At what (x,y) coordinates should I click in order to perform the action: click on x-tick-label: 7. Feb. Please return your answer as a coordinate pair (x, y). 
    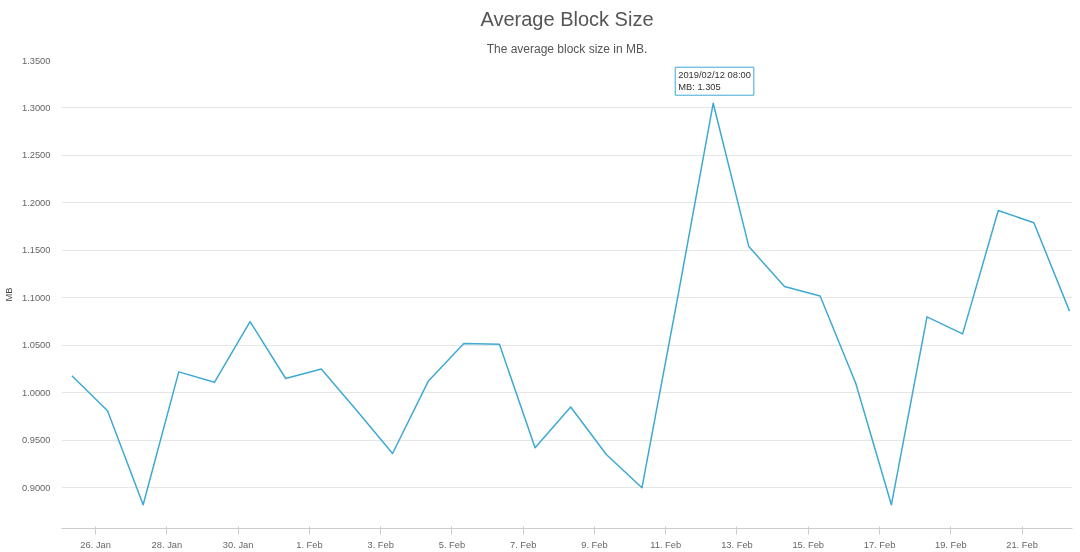
    Looking at the image, I should click on (523, 544).